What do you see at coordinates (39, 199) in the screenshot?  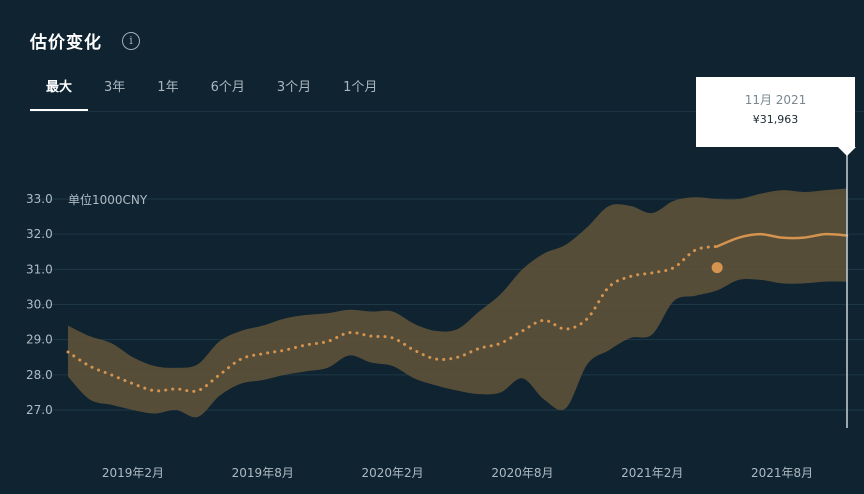 I see `y-tick-label: 33.0` at bounding box center [39, 199].